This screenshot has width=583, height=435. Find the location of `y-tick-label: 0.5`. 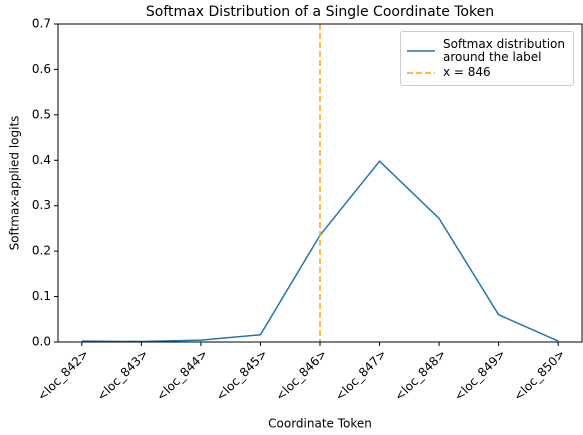

y-tick-label: 0.5 is located at coordinates (41, 114).